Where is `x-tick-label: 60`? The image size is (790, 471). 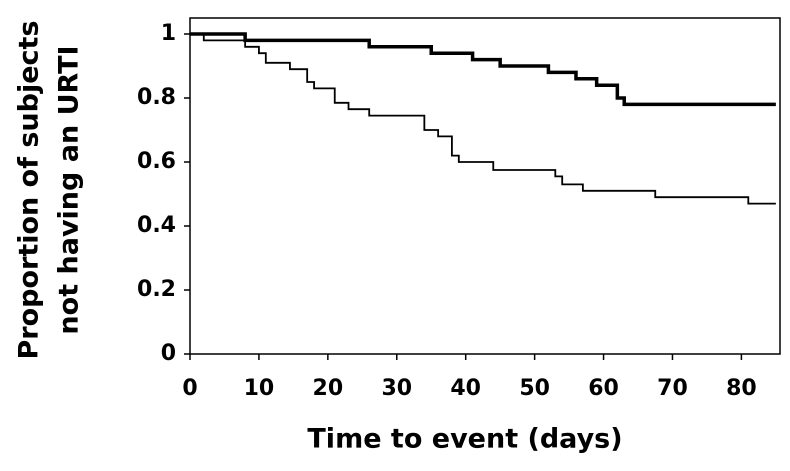 x-tick-label: 60 is located at coordinates (603, 388).